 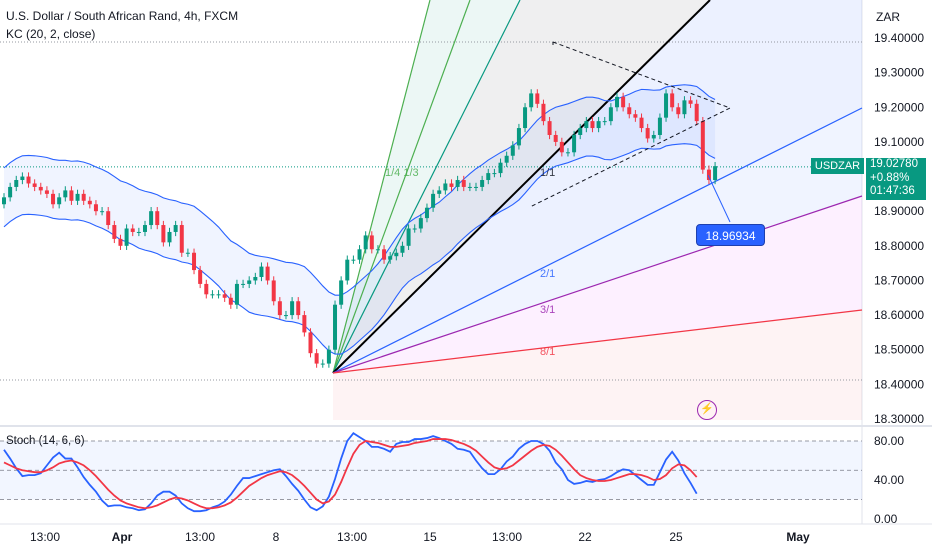 What do you see at coordinates (676, 537) in the screenshot?
I see `time-tick: 25` at bounding box center [676, 537].